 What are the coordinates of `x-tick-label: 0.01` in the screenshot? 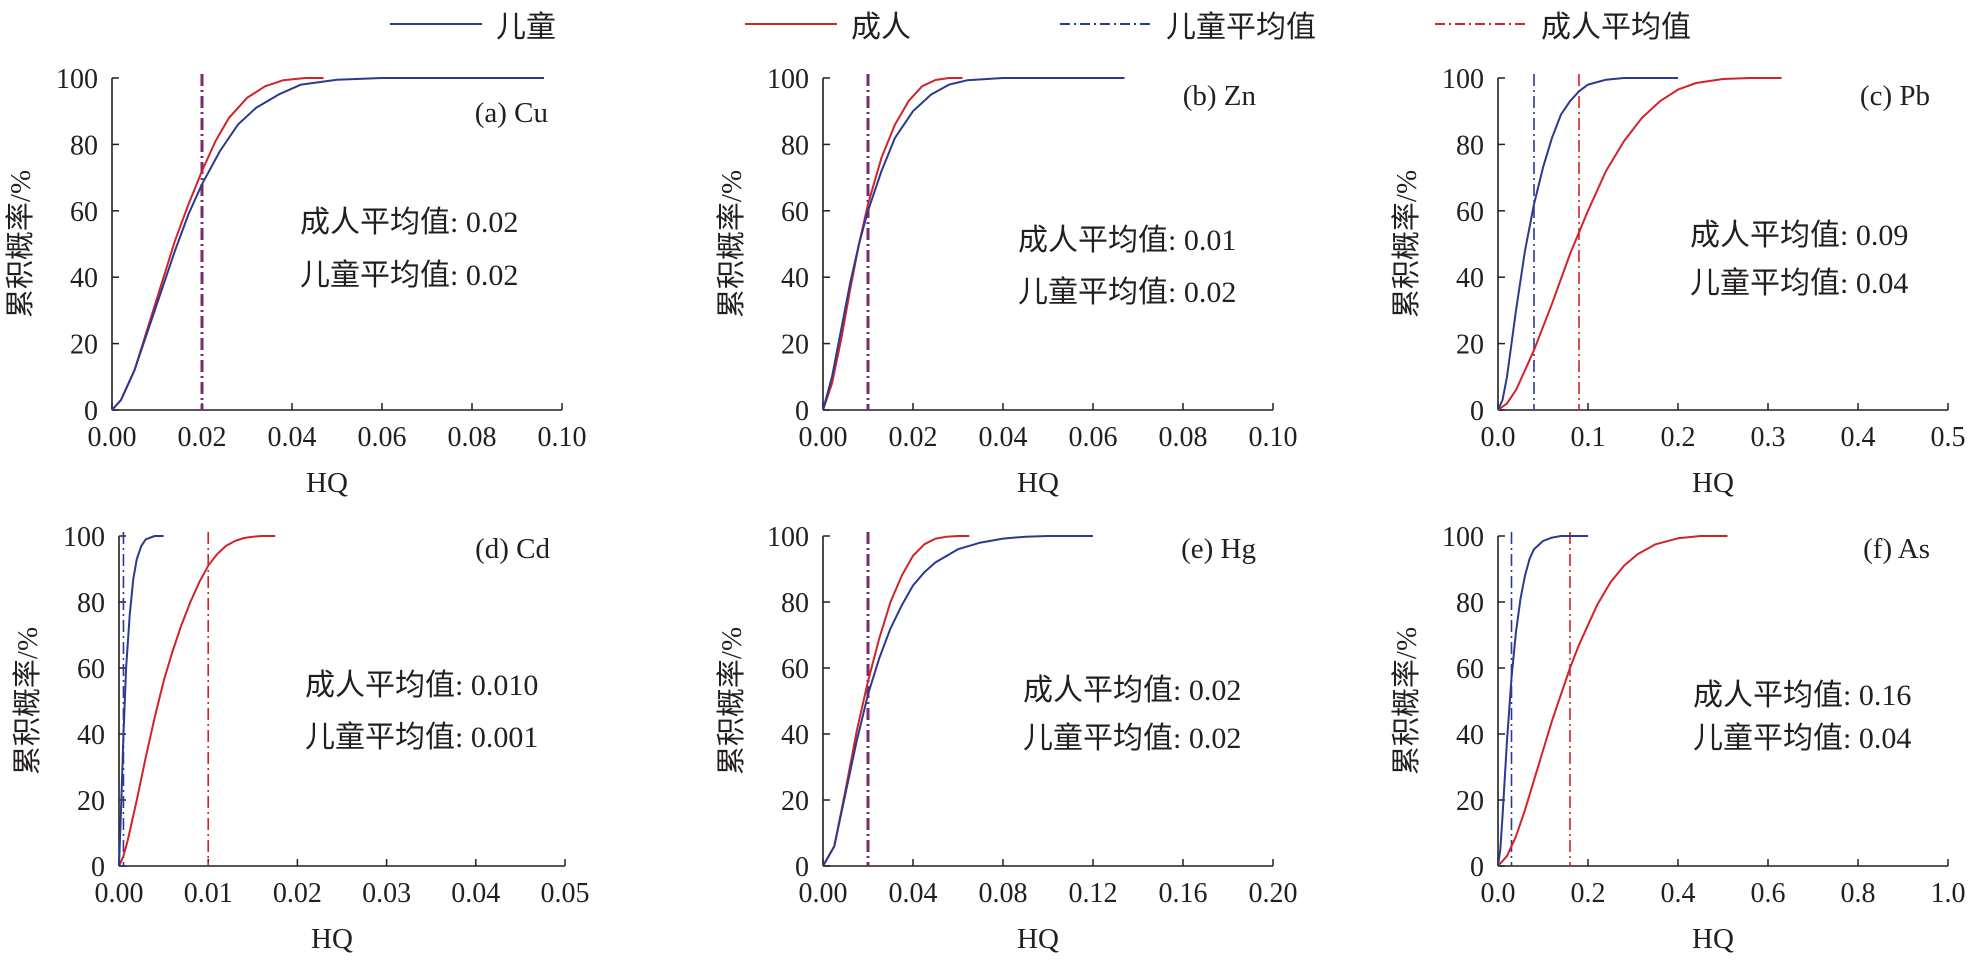 It's located at (208, 893).